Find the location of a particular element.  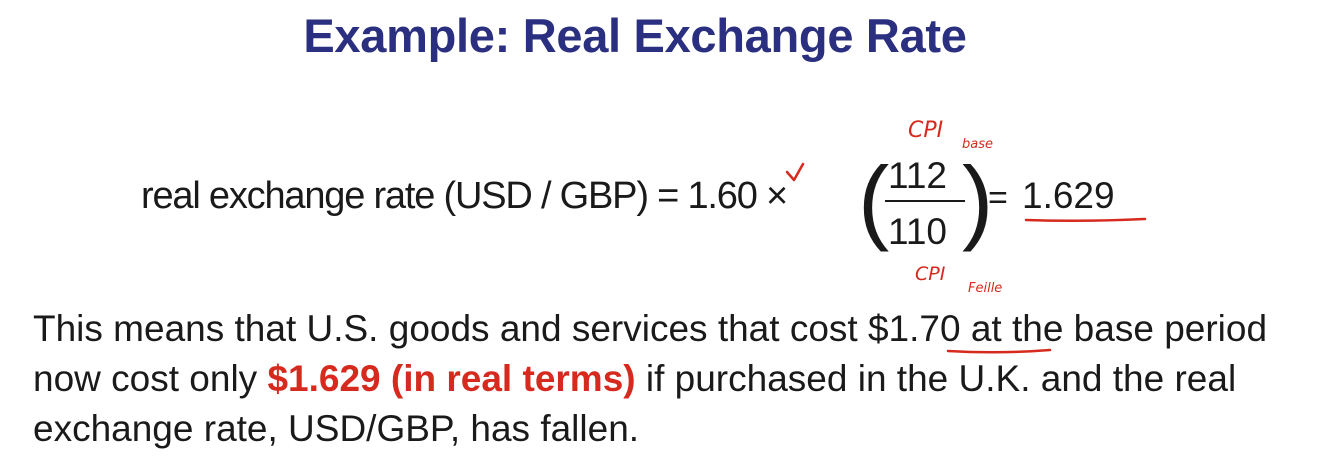

slide-title: Example: Real Exchange Rate is located at coordinates (635, 35).